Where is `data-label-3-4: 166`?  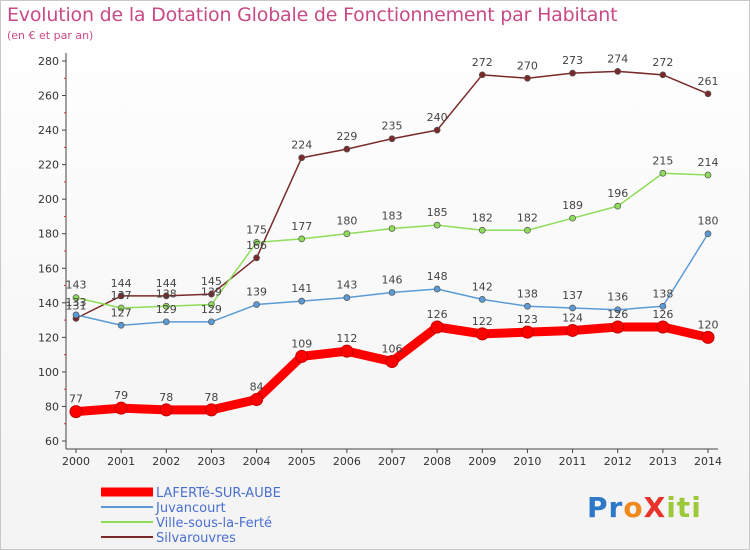
data-label-3-4: 166 is located at coordinates (256, 245).